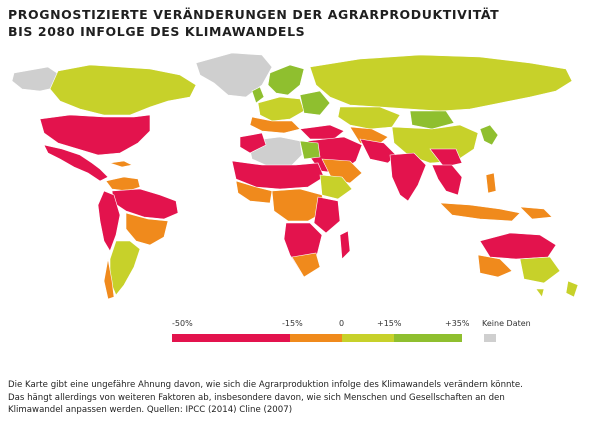  I want to click on map-legend: -50% -15% 0 +15% +35% Keine Daten, so click(295, 335).